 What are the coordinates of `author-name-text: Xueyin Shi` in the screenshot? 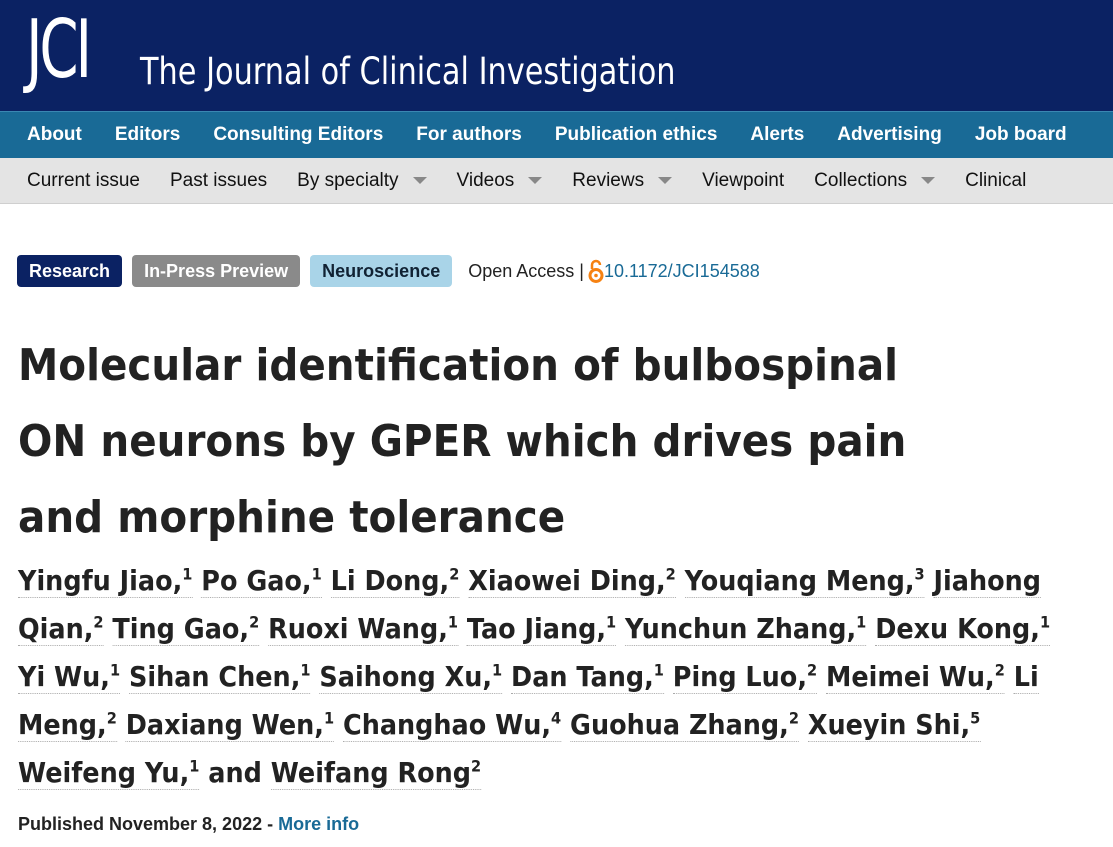 It's located at (884, 724).